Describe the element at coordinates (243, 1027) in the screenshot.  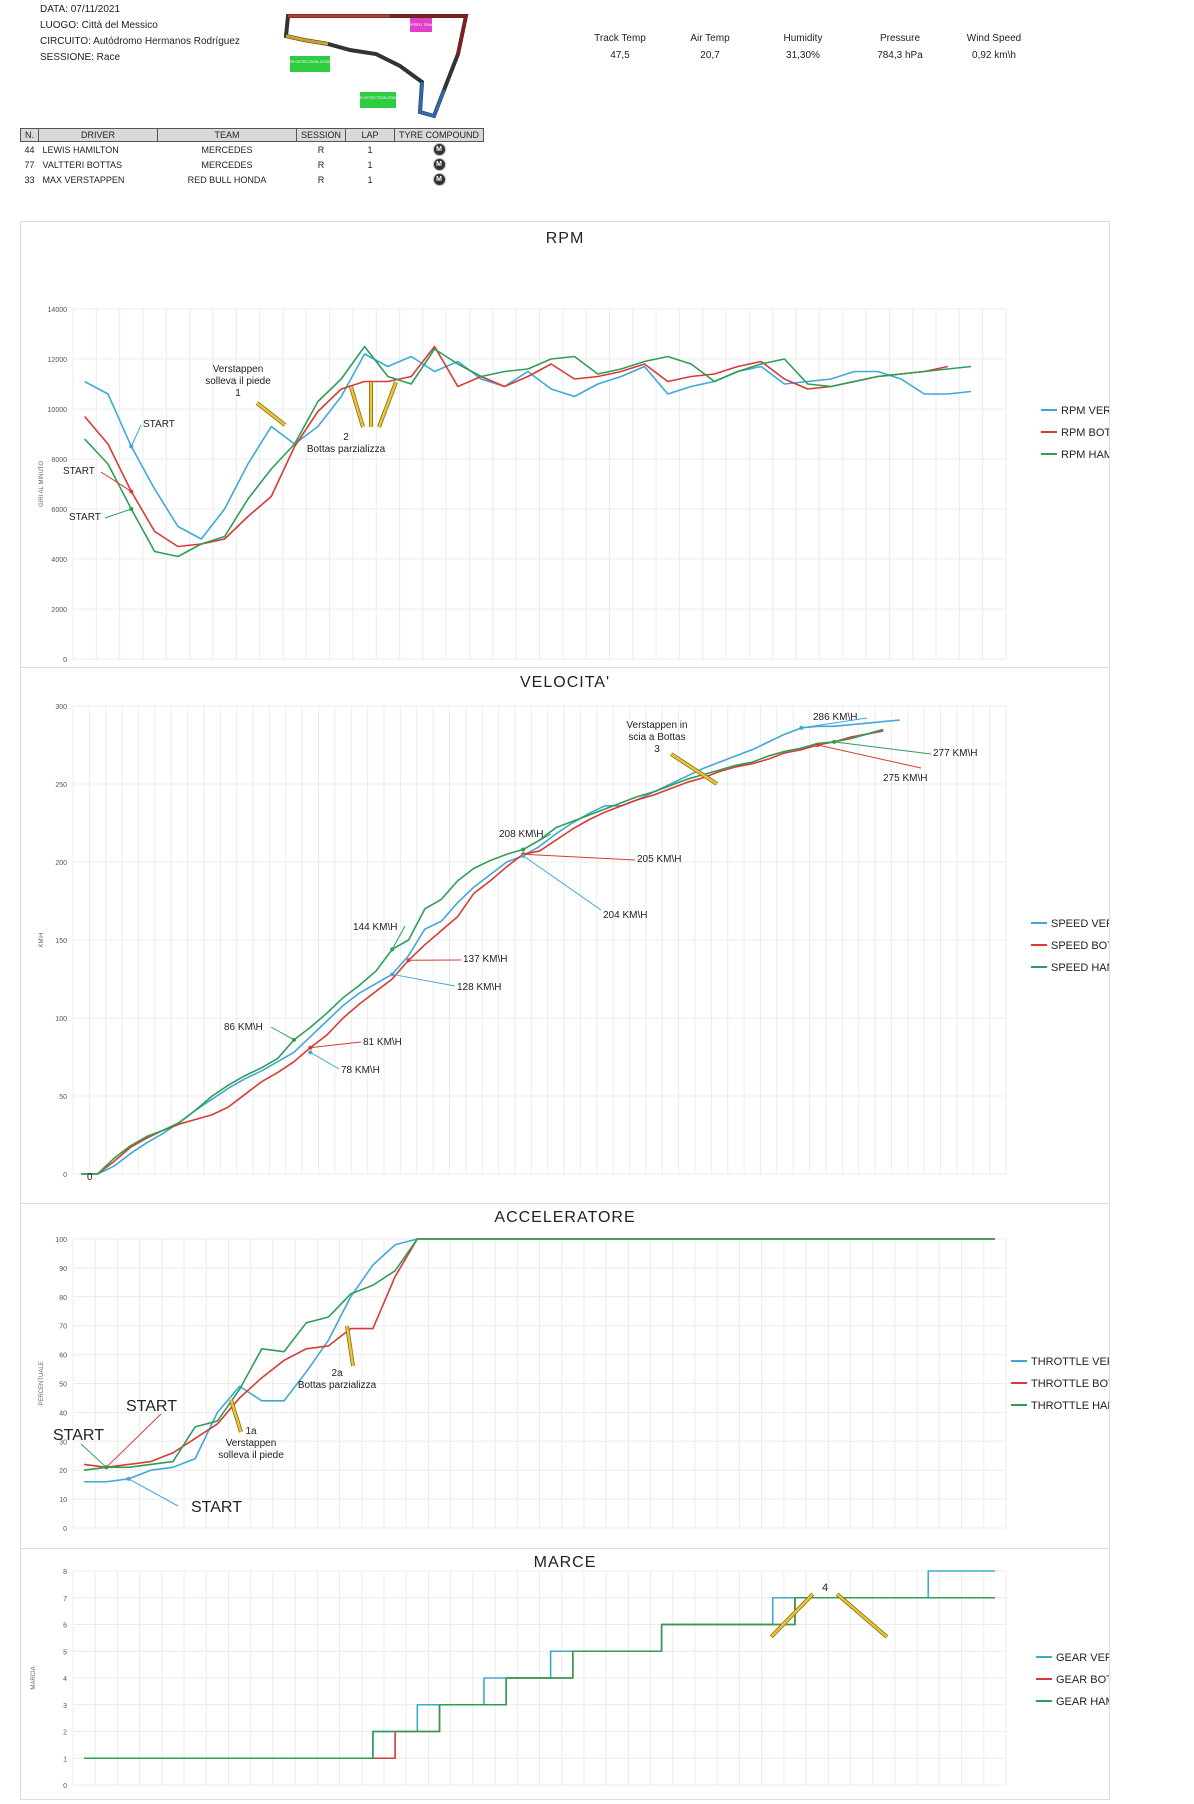
I see `annotation-label: 86 KM\H` at that location.